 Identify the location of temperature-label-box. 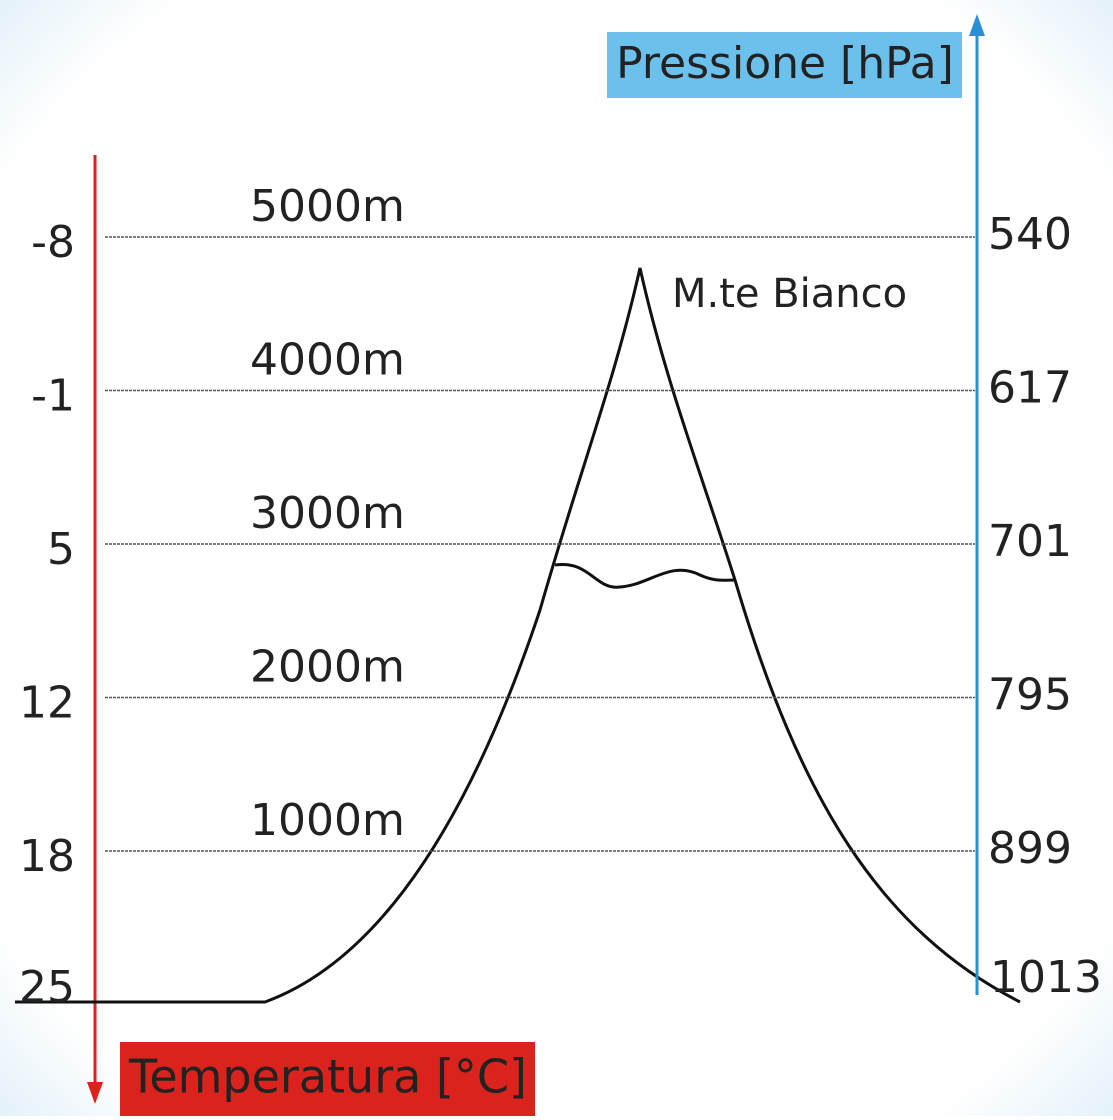
(327, 1079).